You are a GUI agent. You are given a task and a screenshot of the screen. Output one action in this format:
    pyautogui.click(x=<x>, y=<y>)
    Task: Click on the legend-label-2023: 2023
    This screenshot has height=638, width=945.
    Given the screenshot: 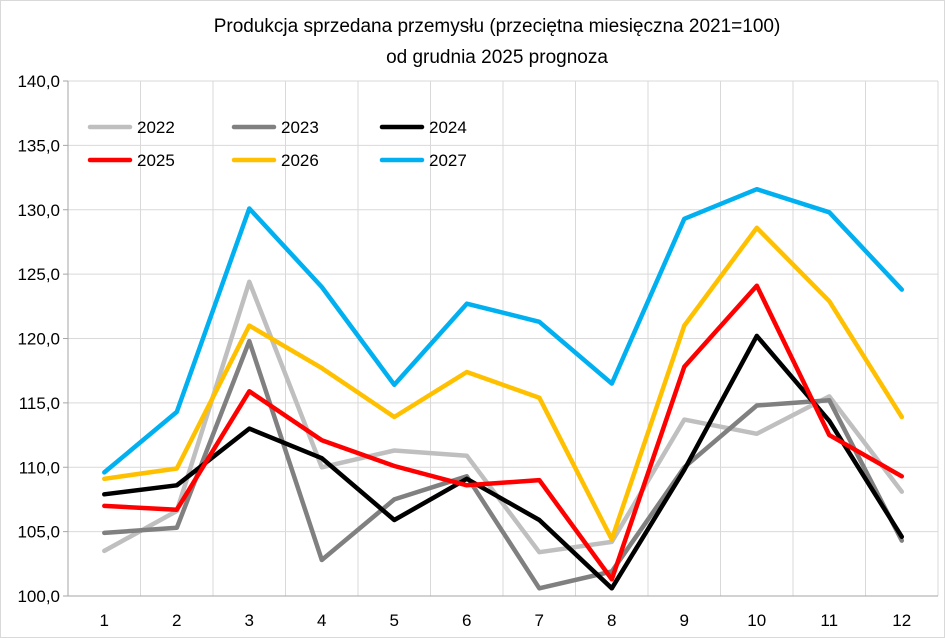 What is the action you would take?
    pyautogui.click(x=300, y=127)
    